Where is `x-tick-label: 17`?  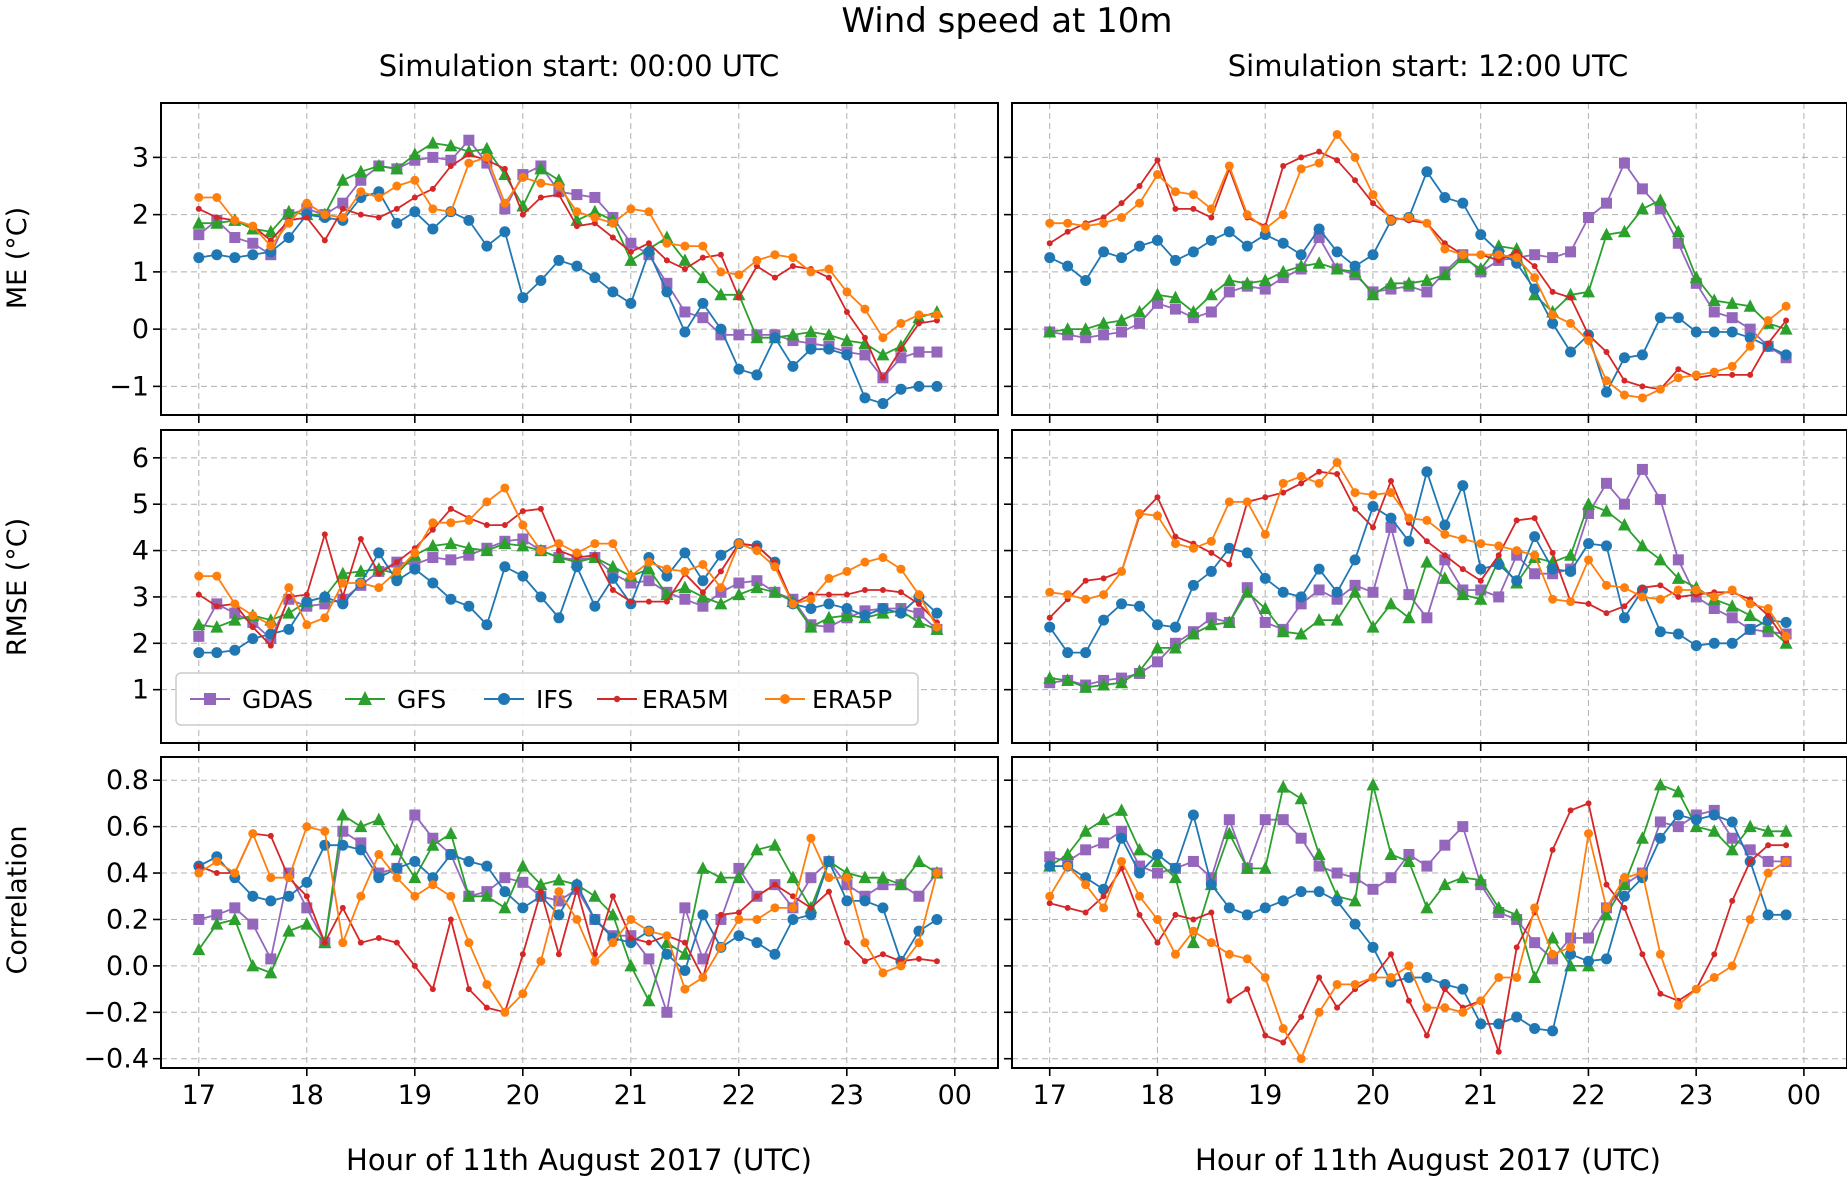 x-tick-label: 17 is located at coordinates (1050, 1095).